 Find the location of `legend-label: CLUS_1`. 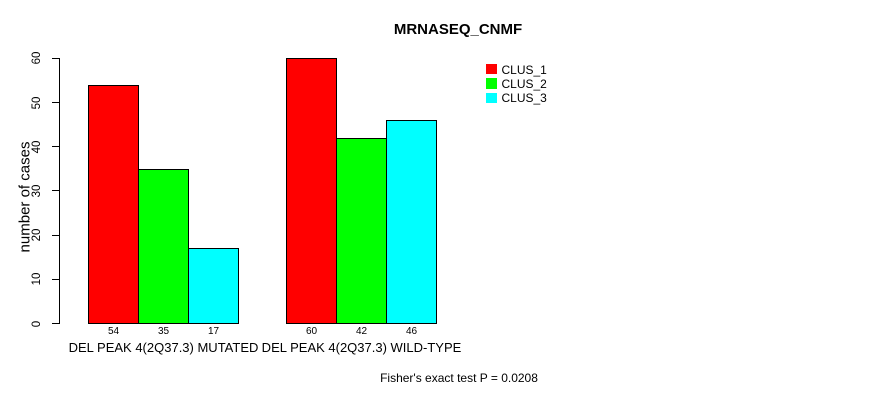

legend-label: CLUS_1 is located at coordinates (524, 69).